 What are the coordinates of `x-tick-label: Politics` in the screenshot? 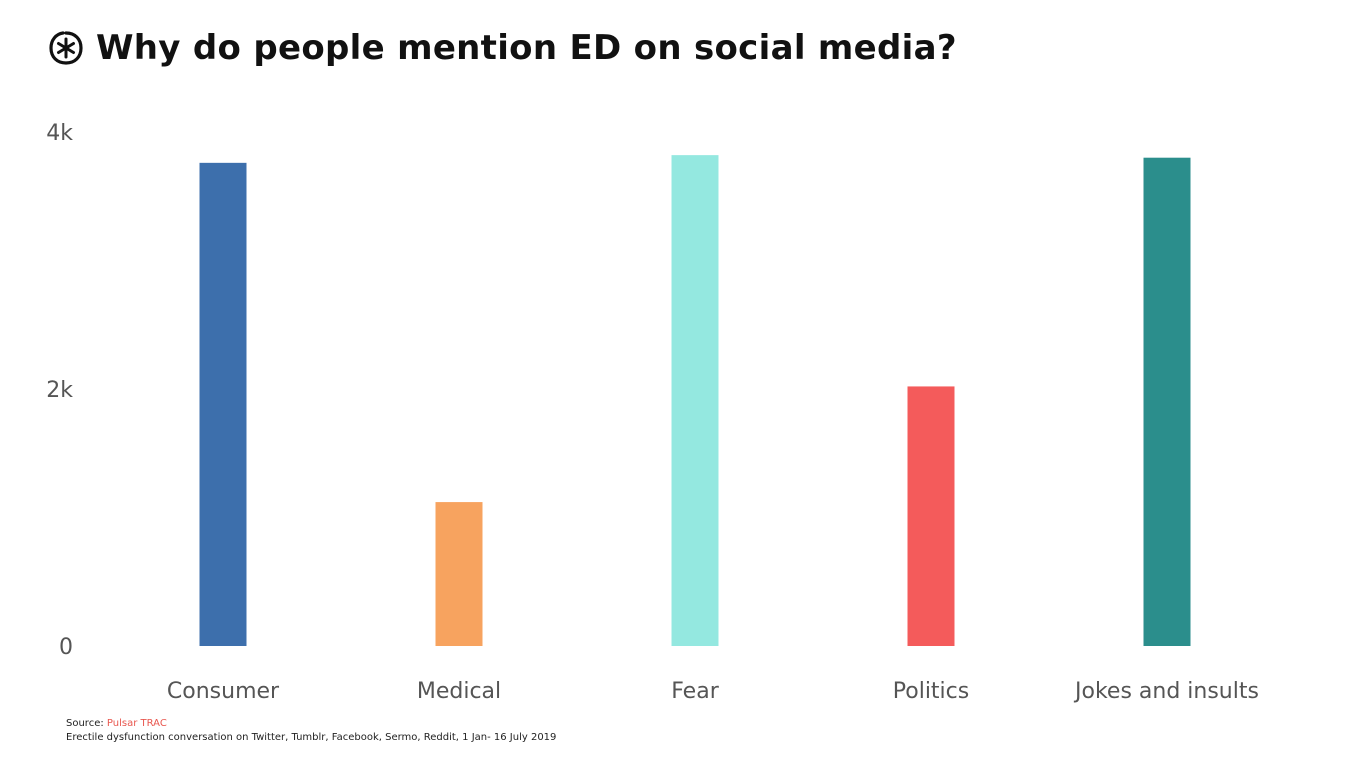 It's located at (931, 691).